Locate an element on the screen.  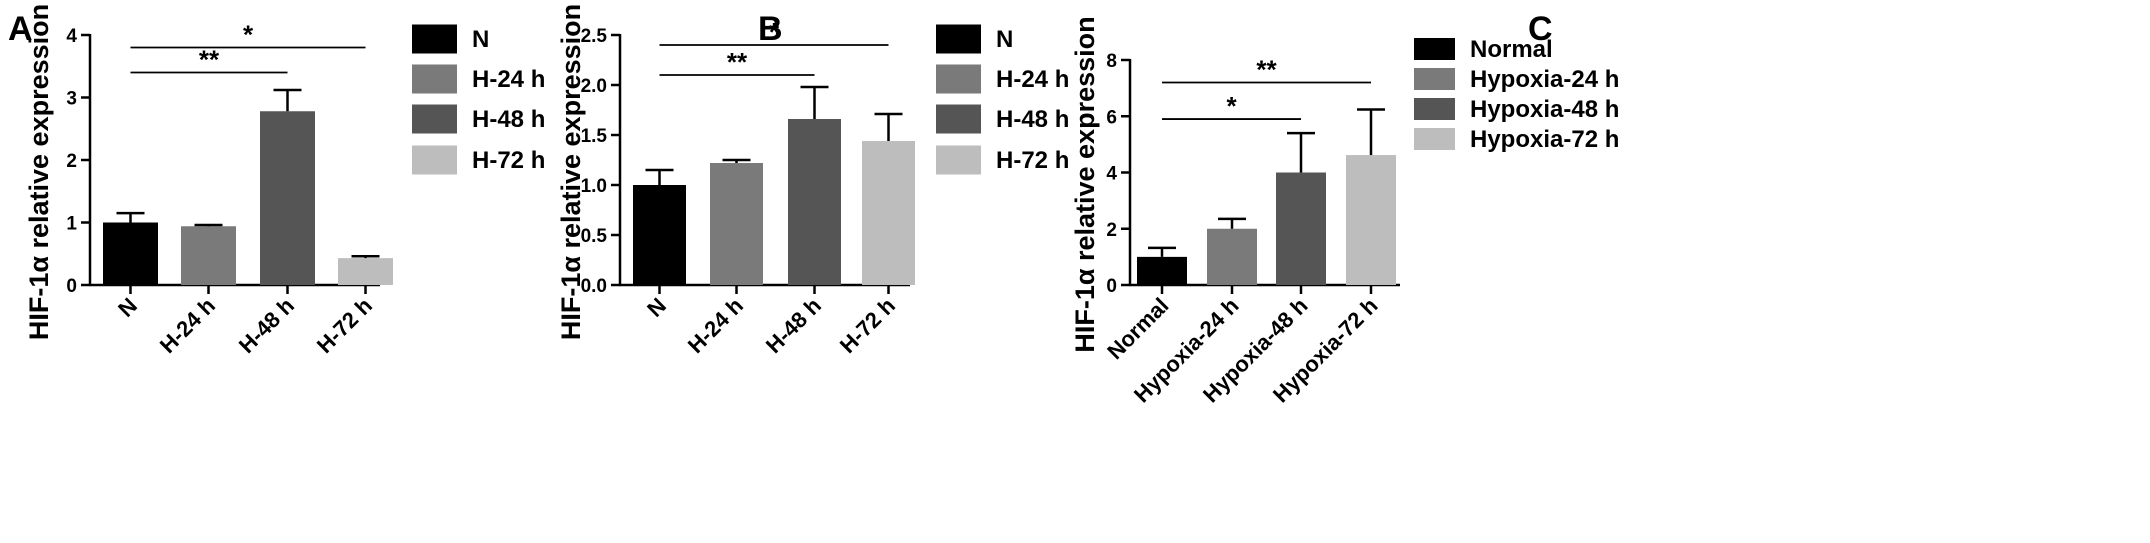
y-tick-label: 1 is located at coordinates (71, 224).